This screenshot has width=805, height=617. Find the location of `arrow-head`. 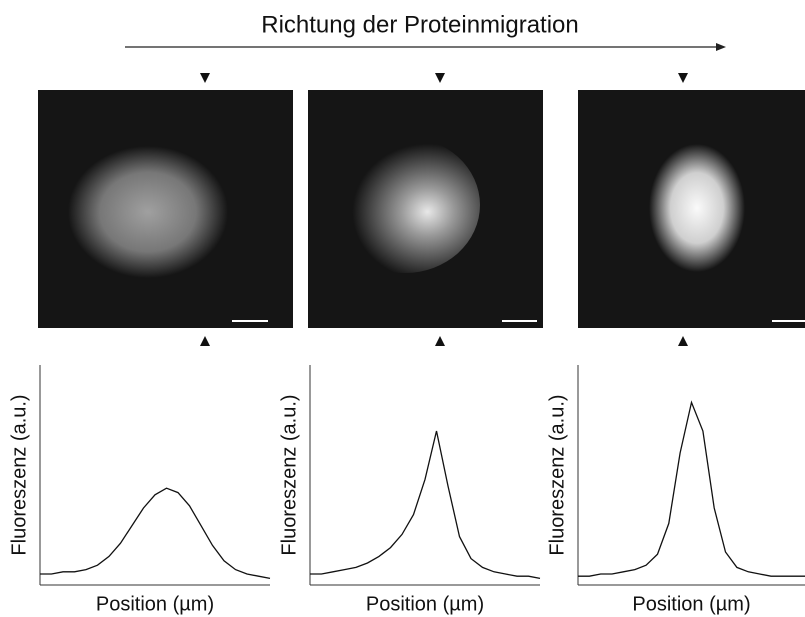

arrow-head is located at coordinates (721, 47).